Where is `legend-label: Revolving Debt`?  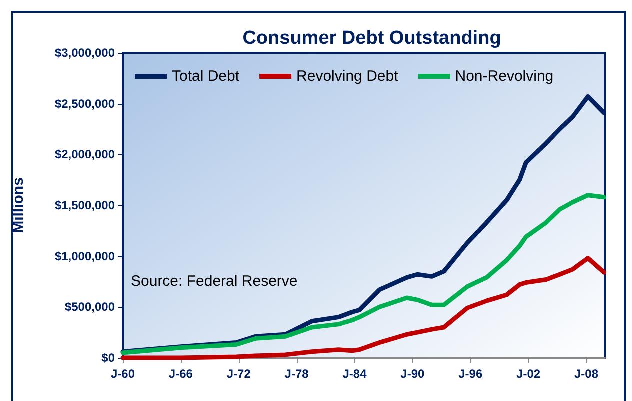
legend-label: Revolving Debt is located at coordinates (348, 76).